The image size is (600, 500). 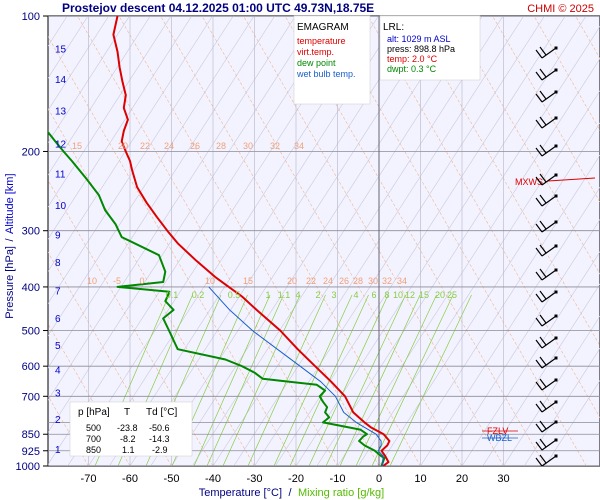 What do you see at coordinates (31, 232) in the screenshot?
I see `pressure-tick-label: 300` at bounding box center [31, 232].